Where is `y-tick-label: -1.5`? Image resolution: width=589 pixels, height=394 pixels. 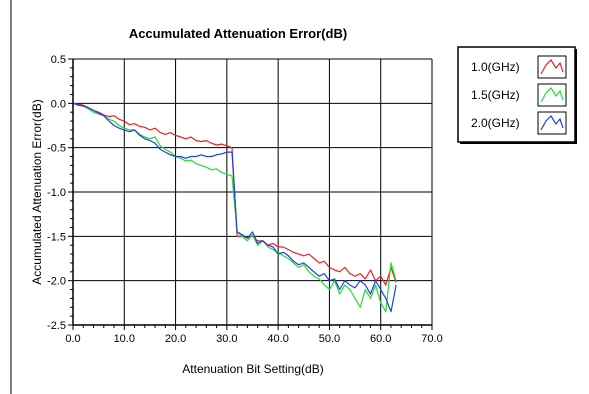
y-tick-label: -1.5 is located at coordinates (56, 237).